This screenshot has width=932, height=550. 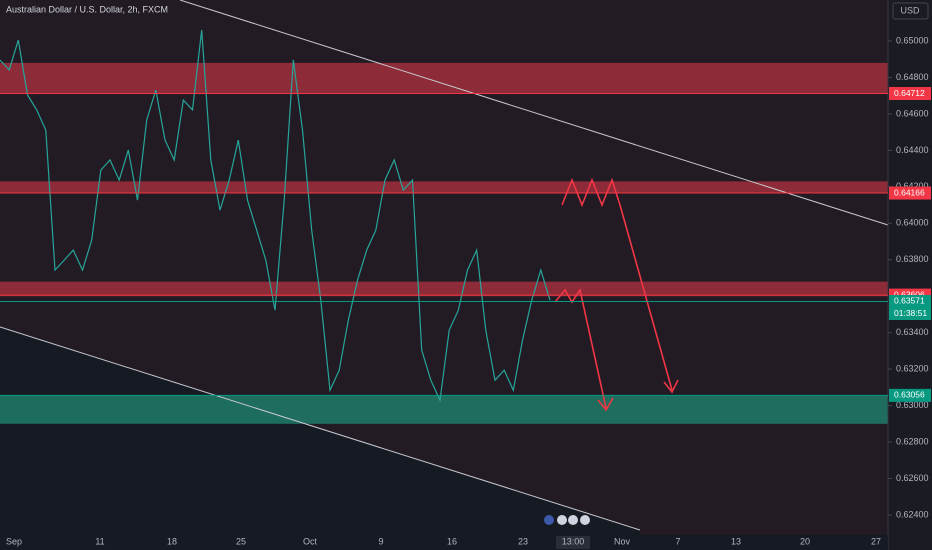 I want to click on y-tick-label: 0.65000, so click(x=912, y=40).